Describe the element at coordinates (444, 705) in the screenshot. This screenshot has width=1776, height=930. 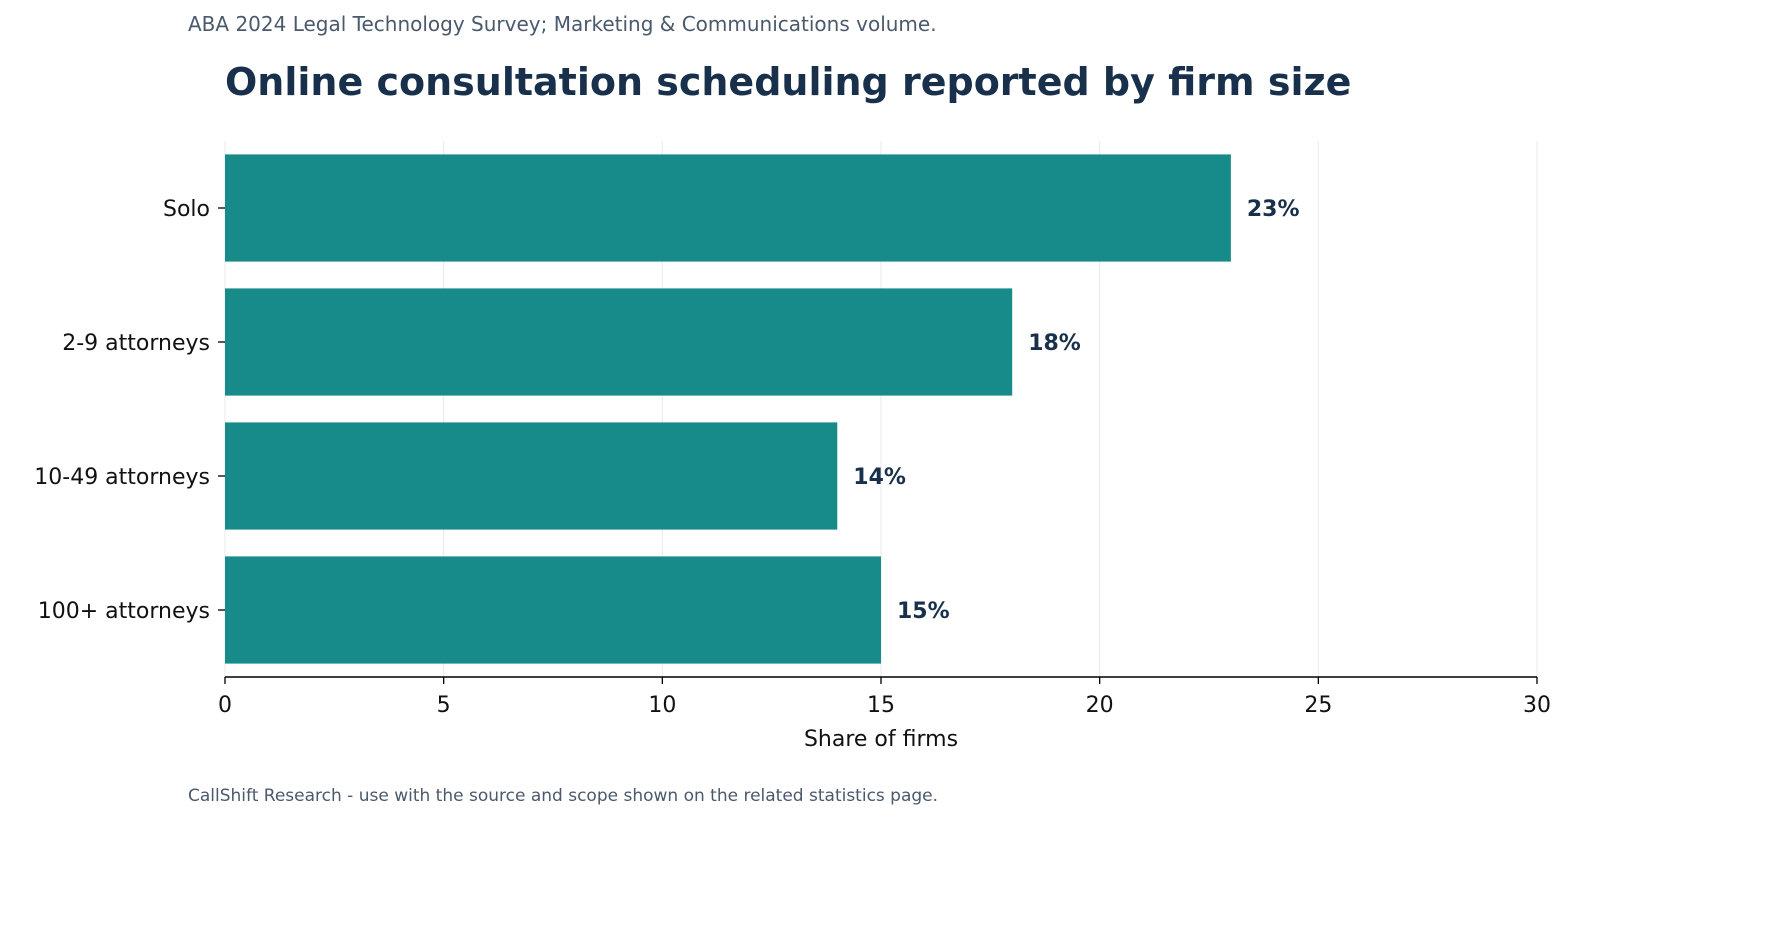
I see `x-tick-label: 5` at that location.